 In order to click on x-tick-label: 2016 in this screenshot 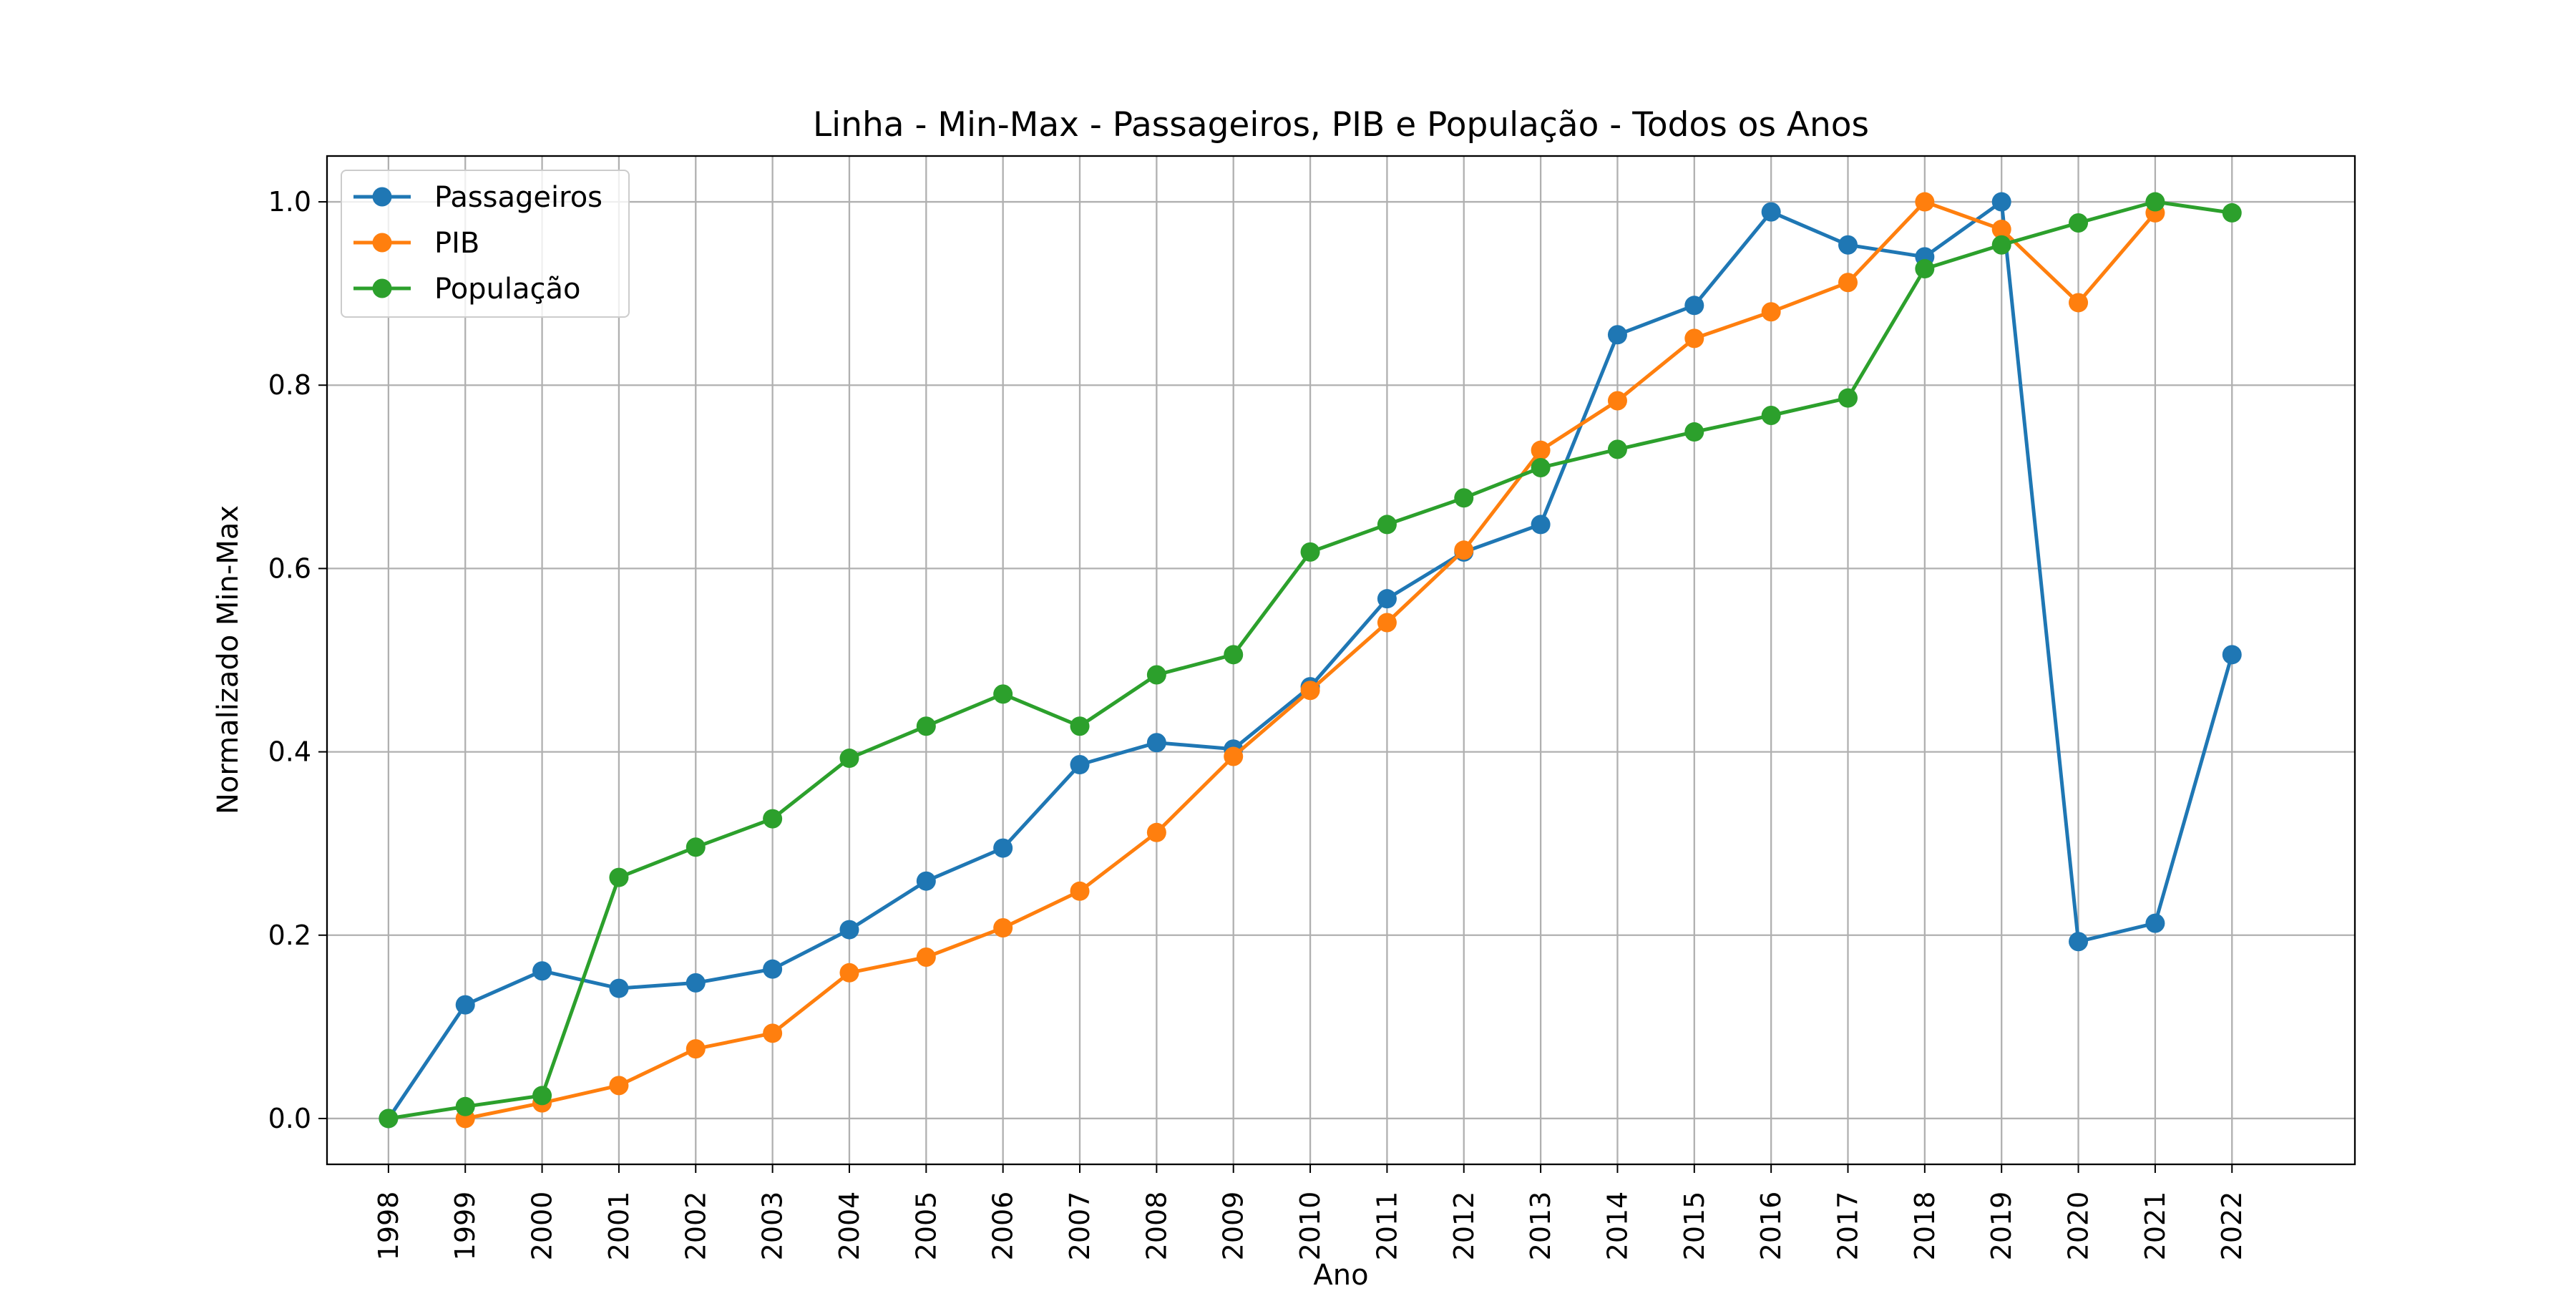, I will do `click(1771, 1226)`.